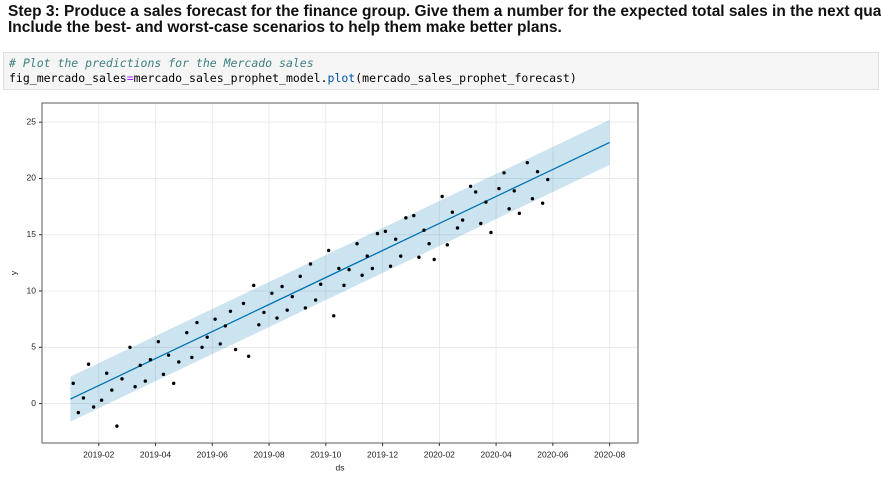 The height and width of the screenshot is (480, 881). Describe the element at coordinates (32, 234) in the screenshot. I see `y-tick-label: 15` at that location.